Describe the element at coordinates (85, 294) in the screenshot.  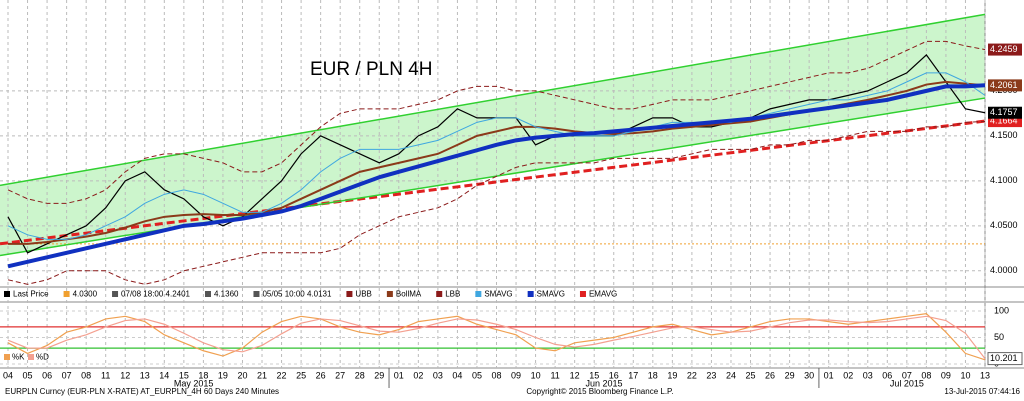
I see `legend-label: 4.0300` at that location.